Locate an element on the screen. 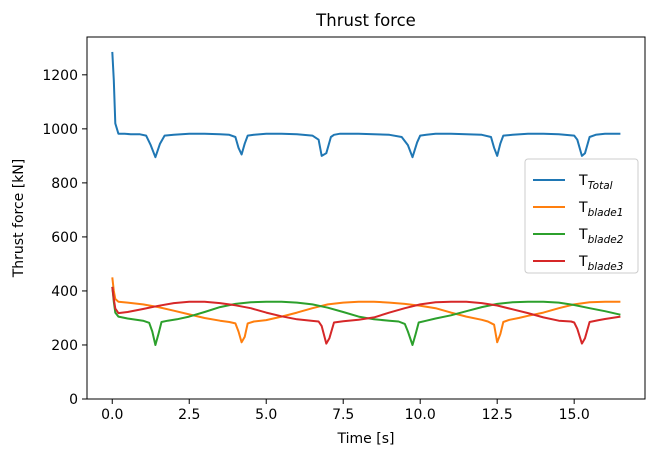 This screenshot has width=657, height=459. x-tick-label: 2.5 is located at coordinates (189, 415).